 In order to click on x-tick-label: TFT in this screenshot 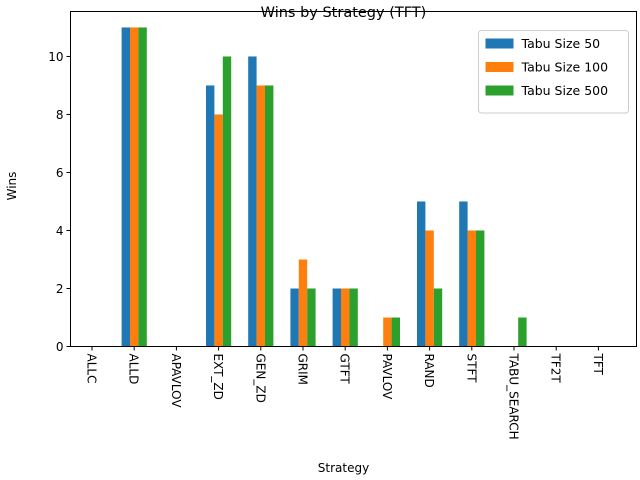, I will do `click(598, 364)`.